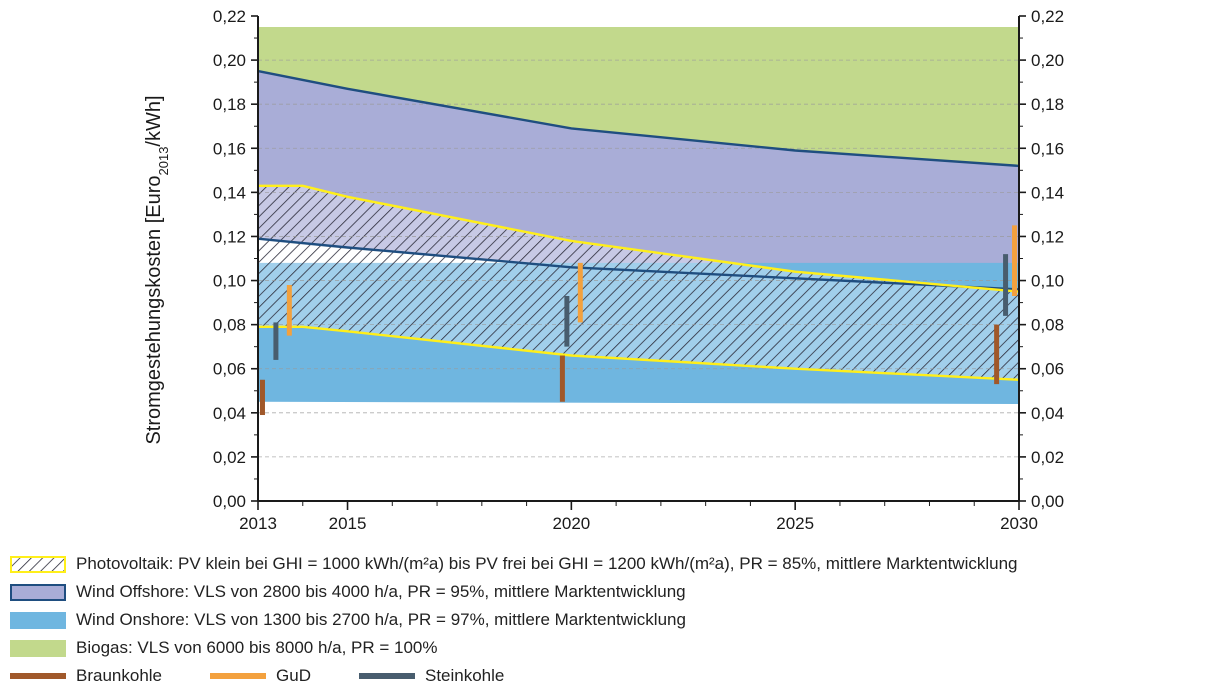  What do you see at coordinates (1047, 104) in the screenshot?
I see `y-tick-label-right-9: 0,18` at bounding box center [1047, 104].